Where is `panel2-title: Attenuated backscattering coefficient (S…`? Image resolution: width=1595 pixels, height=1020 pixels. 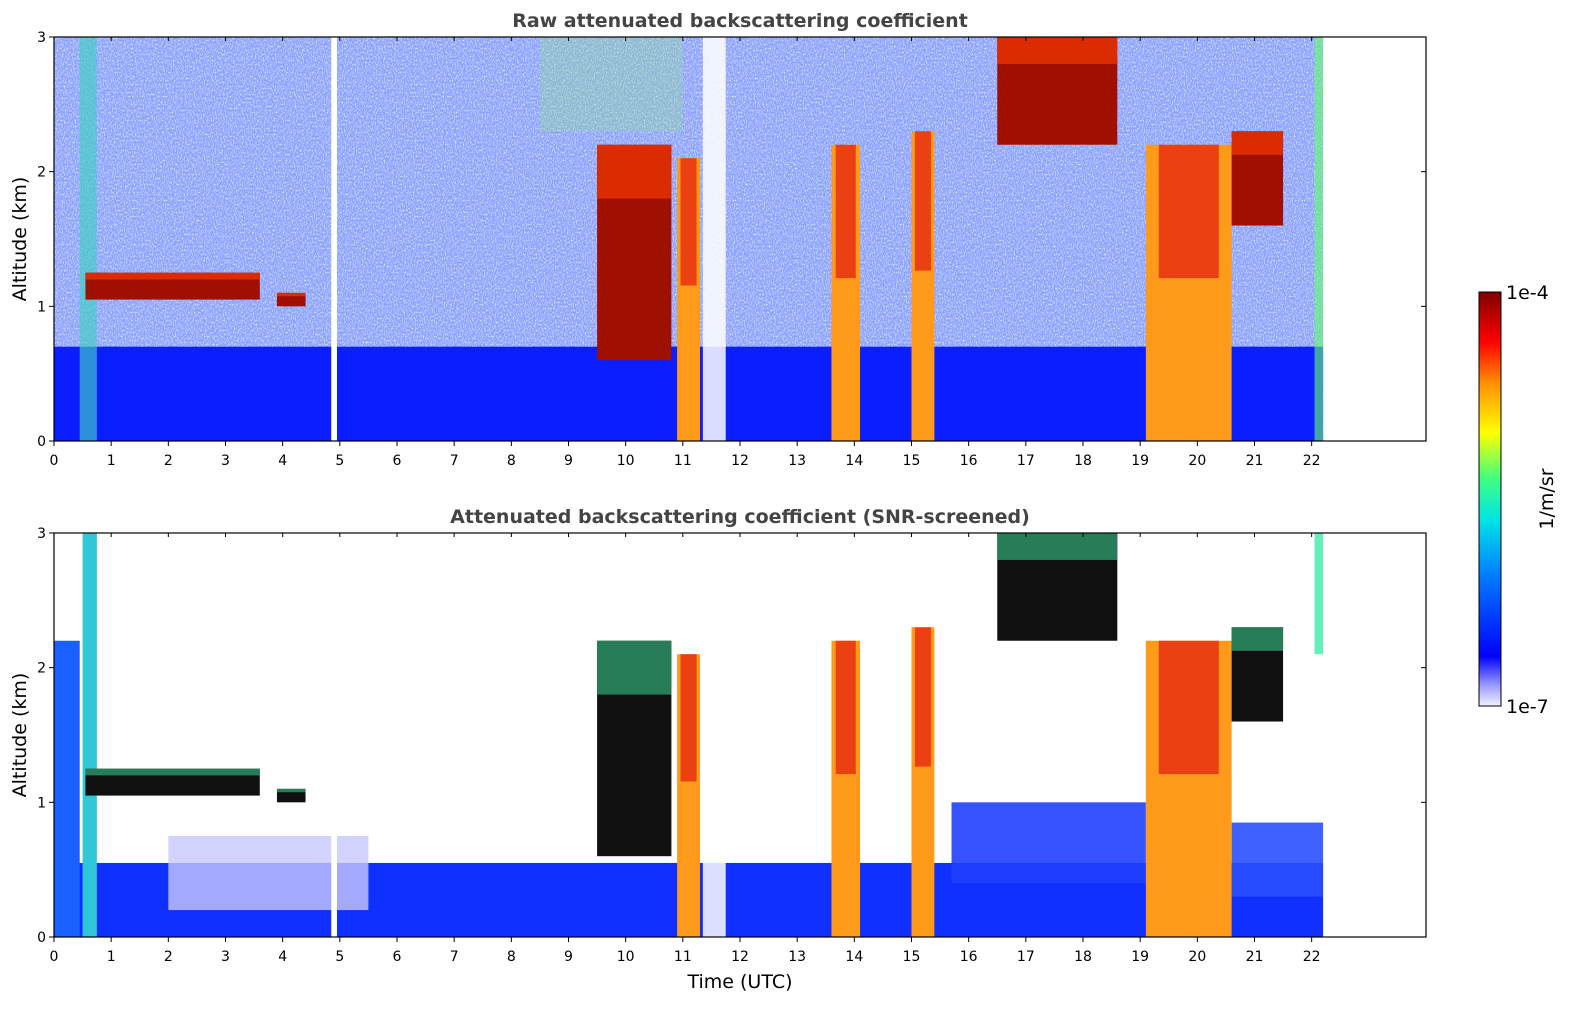 panel2-title: Attenuated backscattering coefficient (S… is located at coordinates (740, 517).